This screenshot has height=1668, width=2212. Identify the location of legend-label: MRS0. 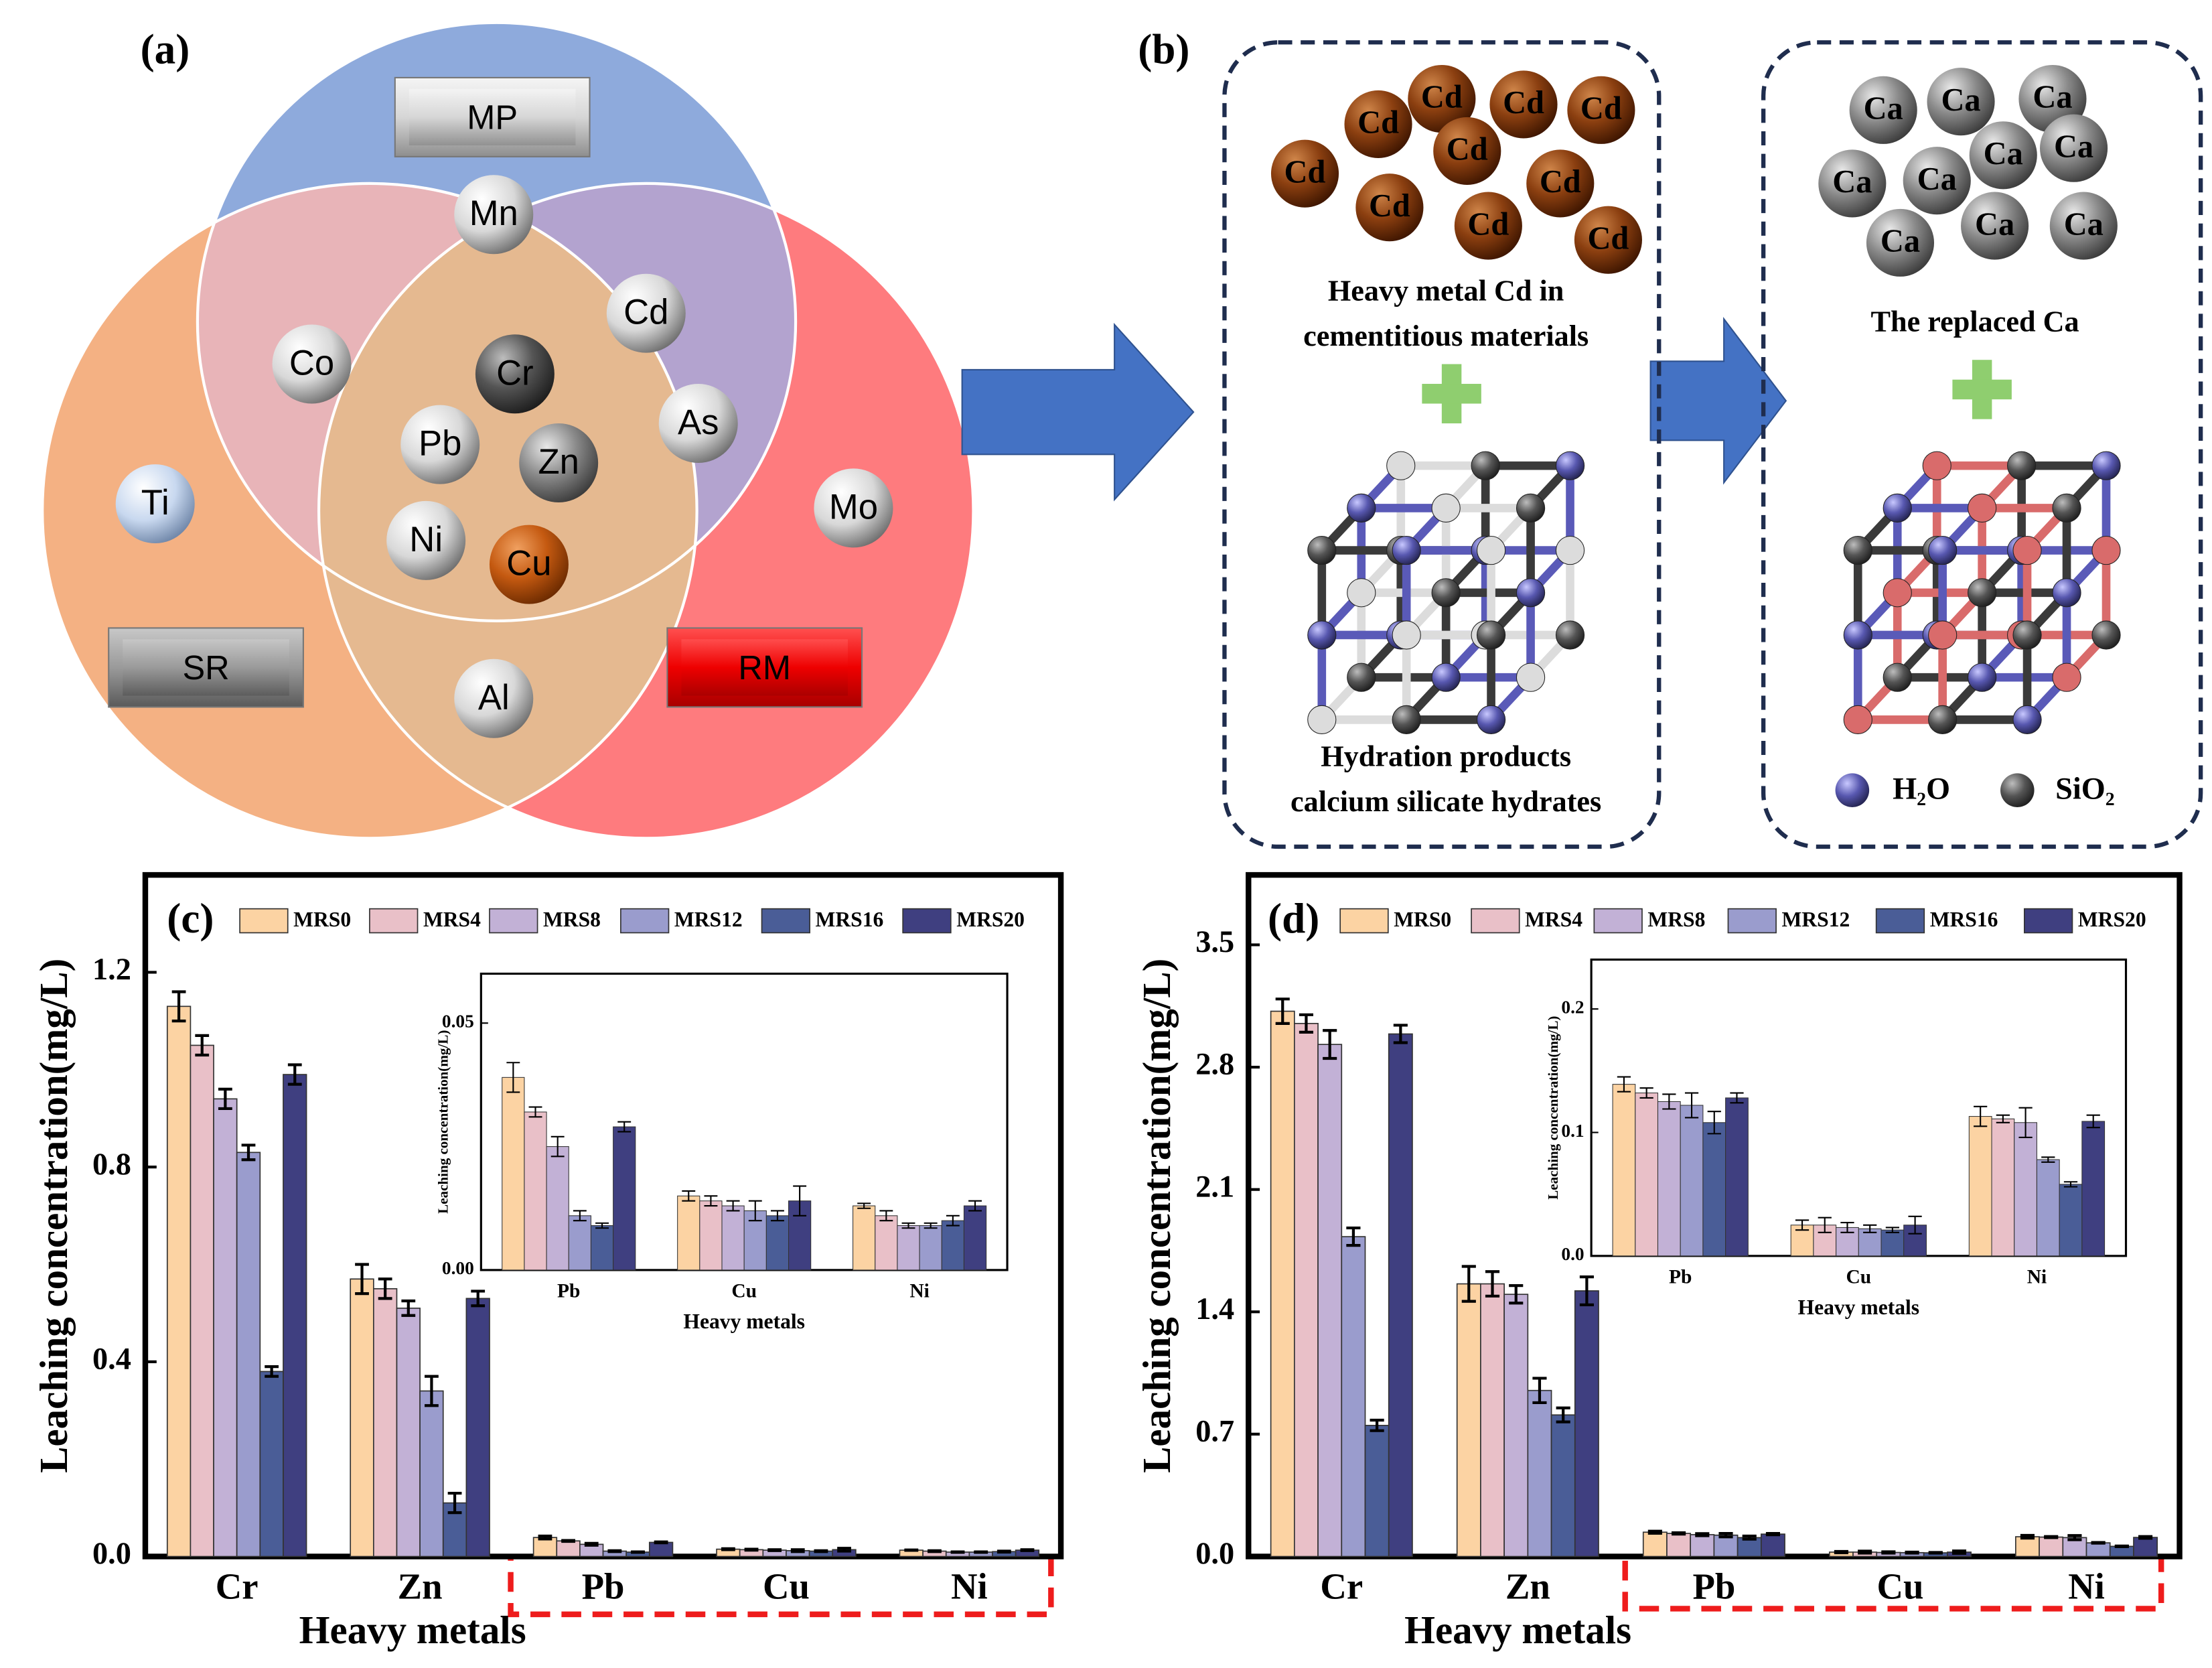
(322, 919).